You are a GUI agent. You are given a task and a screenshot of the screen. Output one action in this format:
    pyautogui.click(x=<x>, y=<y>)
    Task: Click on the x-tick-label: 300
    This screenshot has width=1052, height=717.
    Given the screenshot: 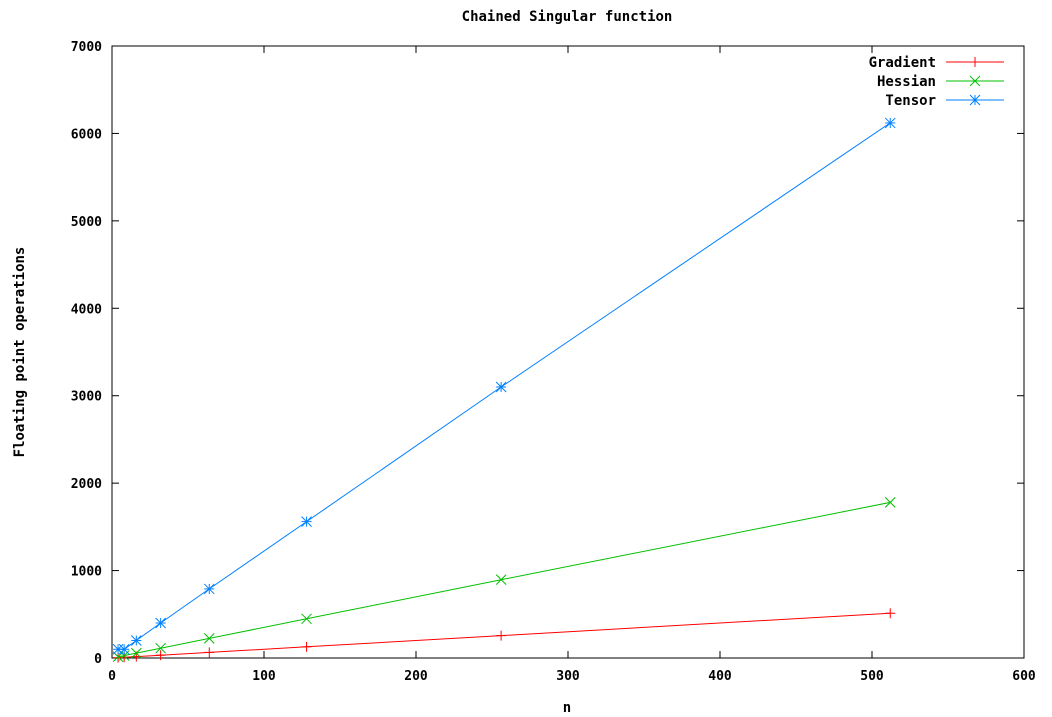 What is the action you would take?
    pyautogui.click(x=568, y=676)
    